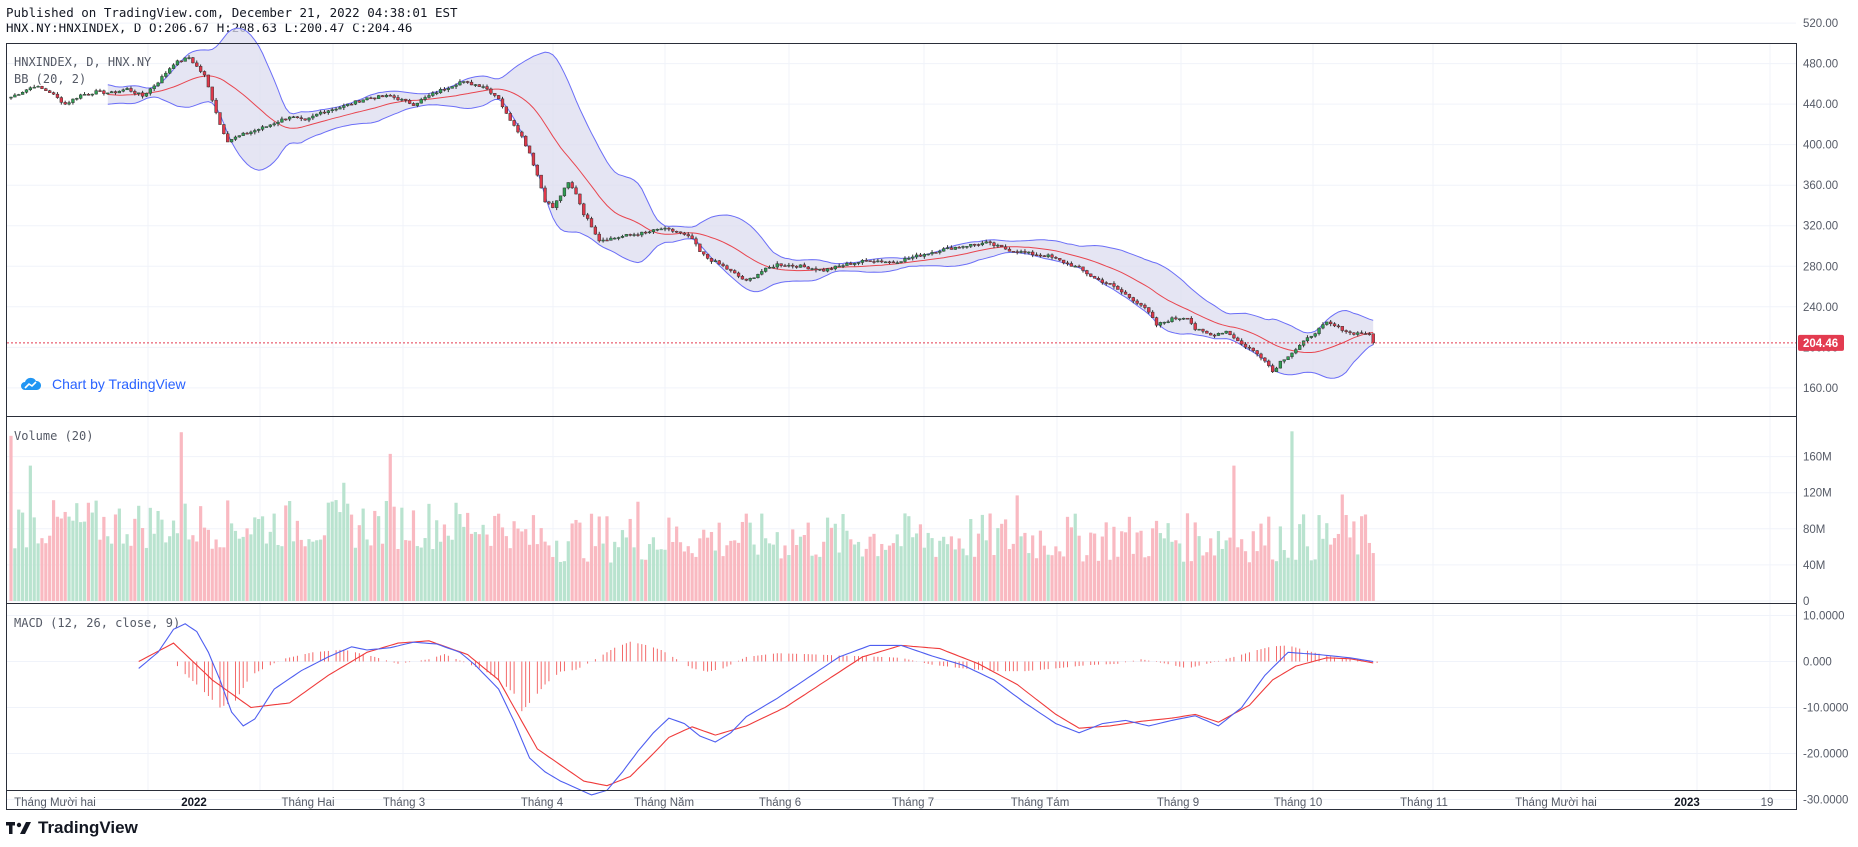 The width and height of the screenshot is (1858, 847). Describe the element at coordinates (1825, 709) in the screenshot. I see `macd-axis: 10.0000 0.000 -10.0000 -20.0000 -30.0000` at that location.